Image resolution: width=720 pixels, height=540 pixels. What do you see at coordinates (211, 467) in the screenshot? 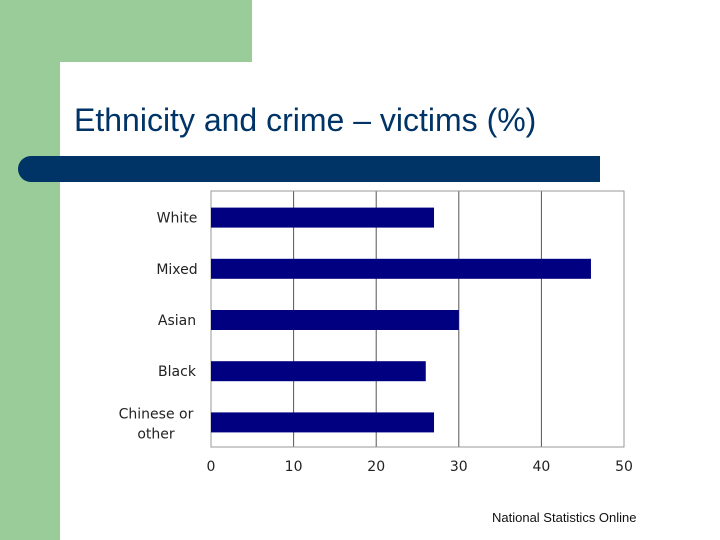
I see `x-tick-label: 0` at bounding box center [211, 467].